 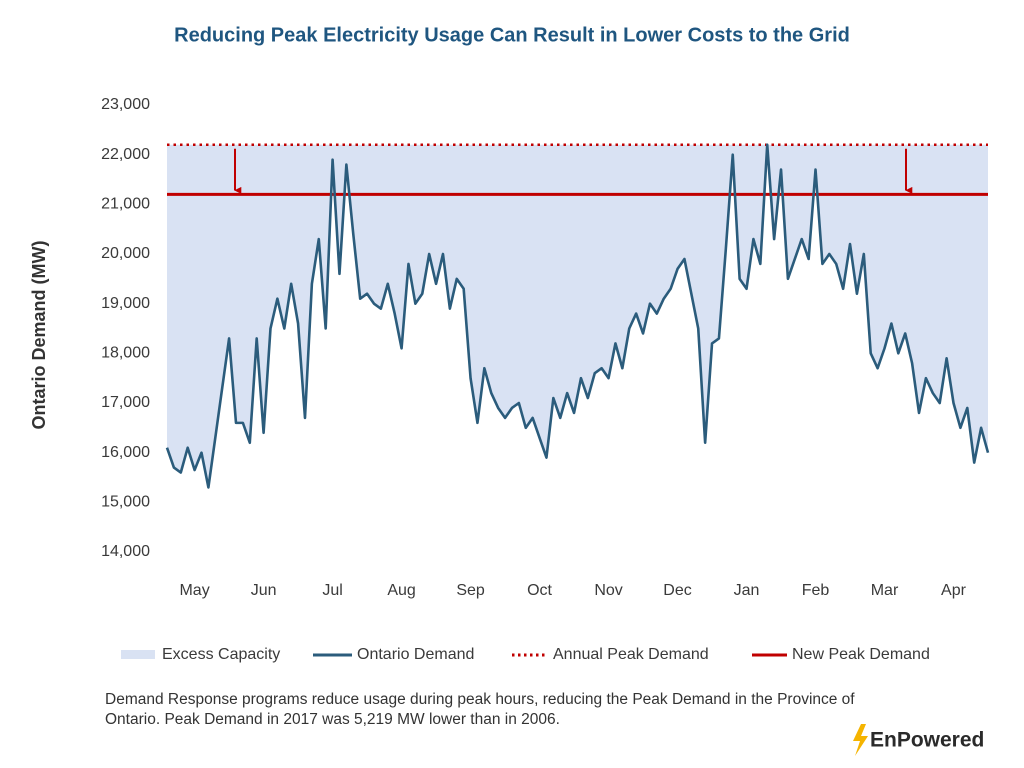 What do you see at coordinates (125, 154) in the screenshot?
I see `y-tick-label: 22,000` at bounding box center [125, 154].